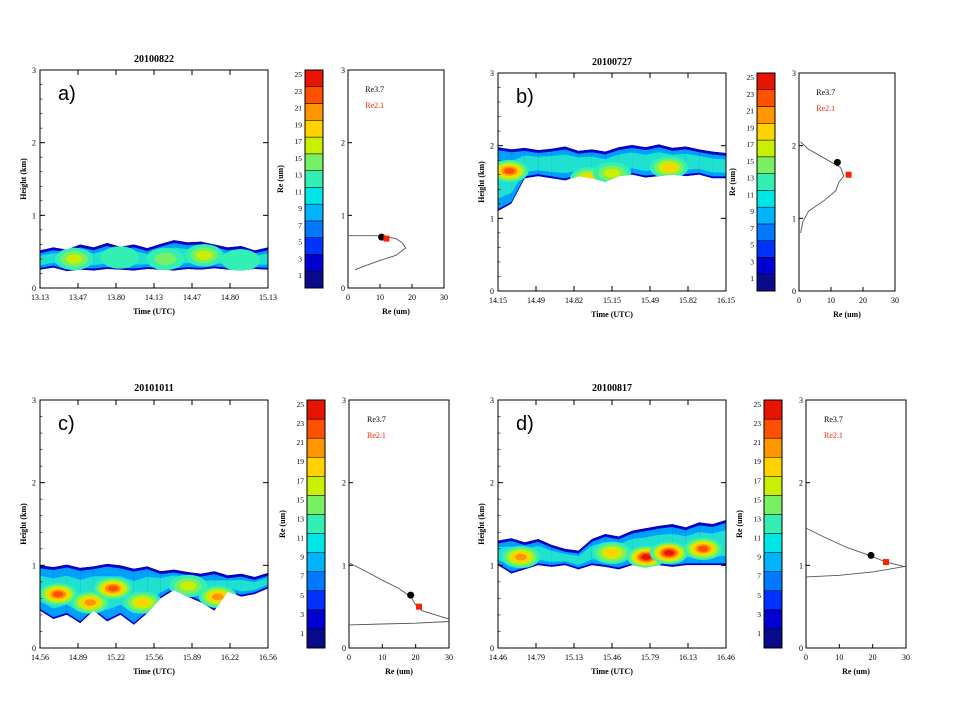 Image resolution: width=960 pixels, height=720 pixels. I want to click on x-tick-label: 14.82, so click(574, 300).